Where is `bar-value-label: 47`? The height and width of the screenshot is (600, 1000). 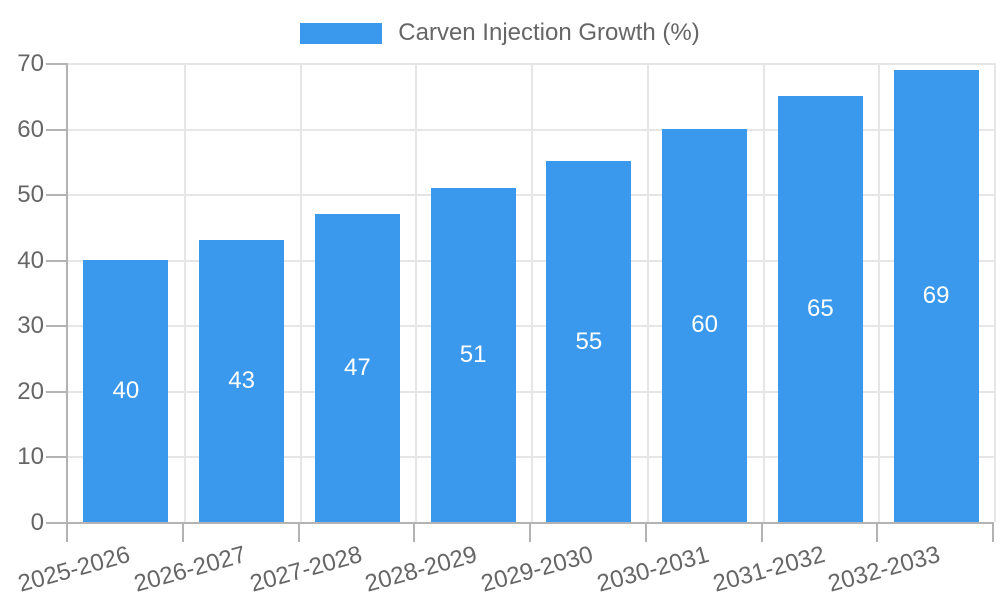
bar-value-label: 47 is located at coordinates (357, 367).